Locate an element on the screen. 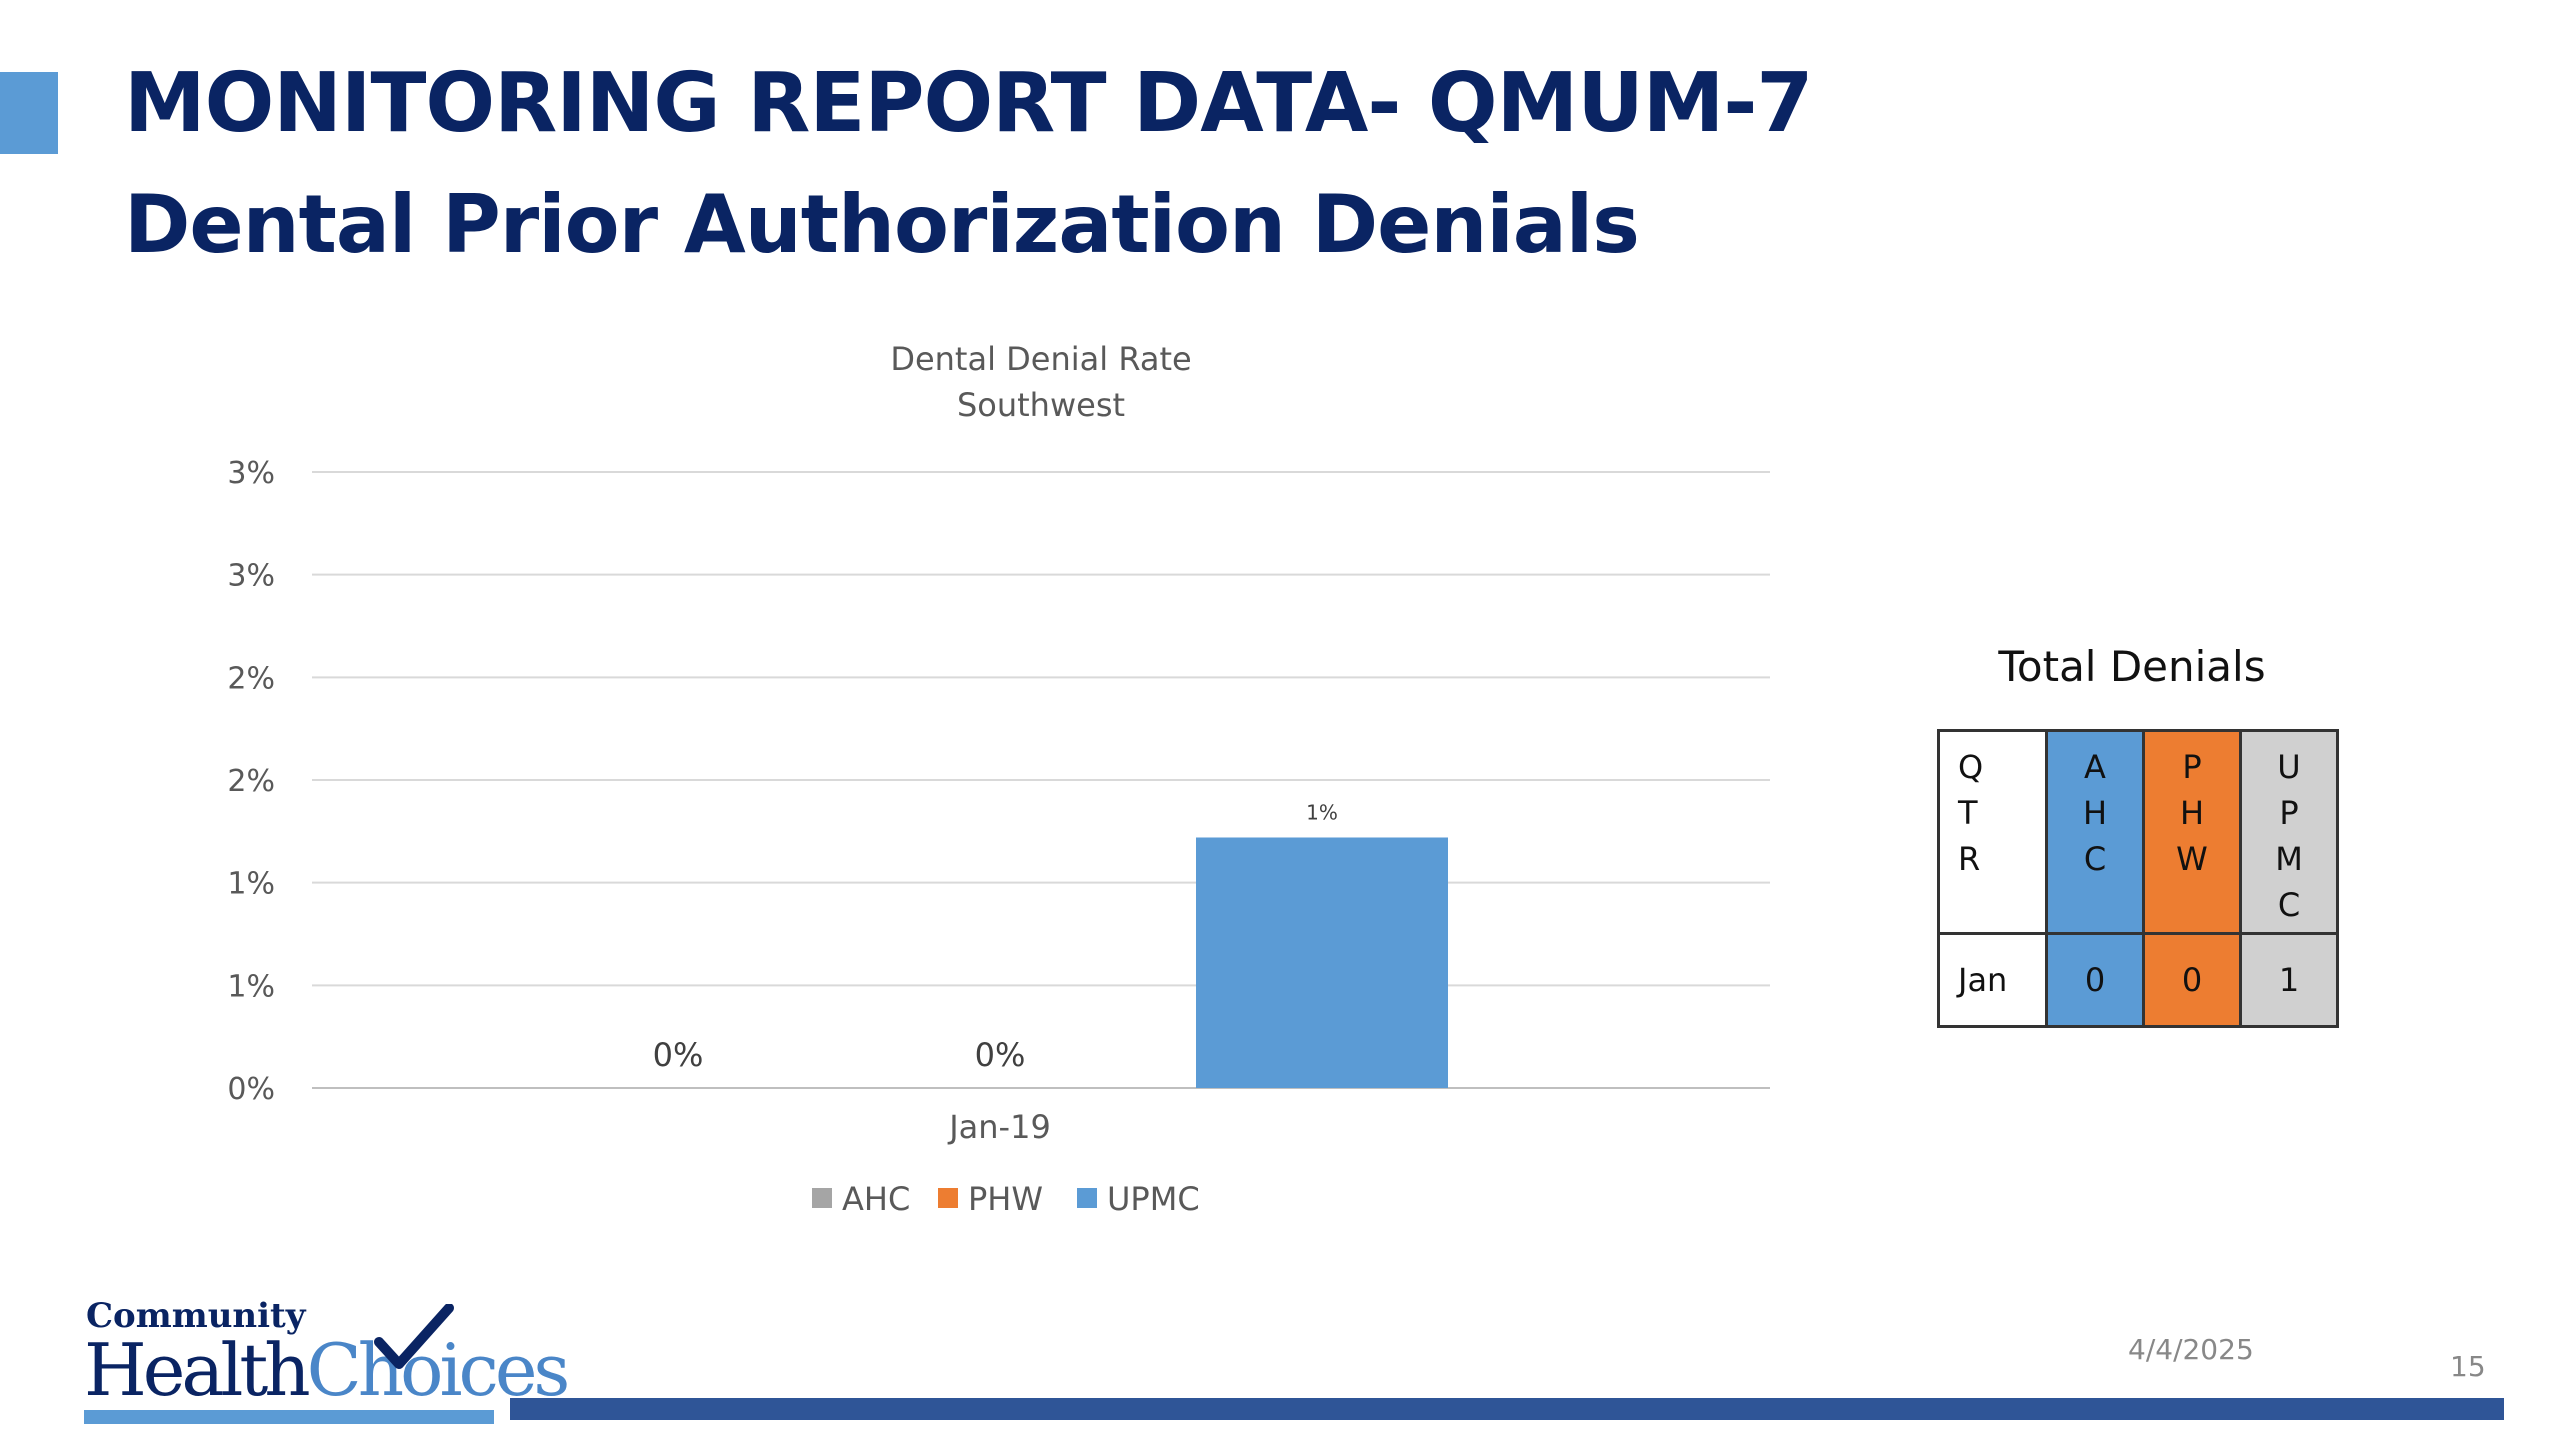 The image size is (2560, 1440). header-upmc: U P M C is located at coordinates (2289, 832).